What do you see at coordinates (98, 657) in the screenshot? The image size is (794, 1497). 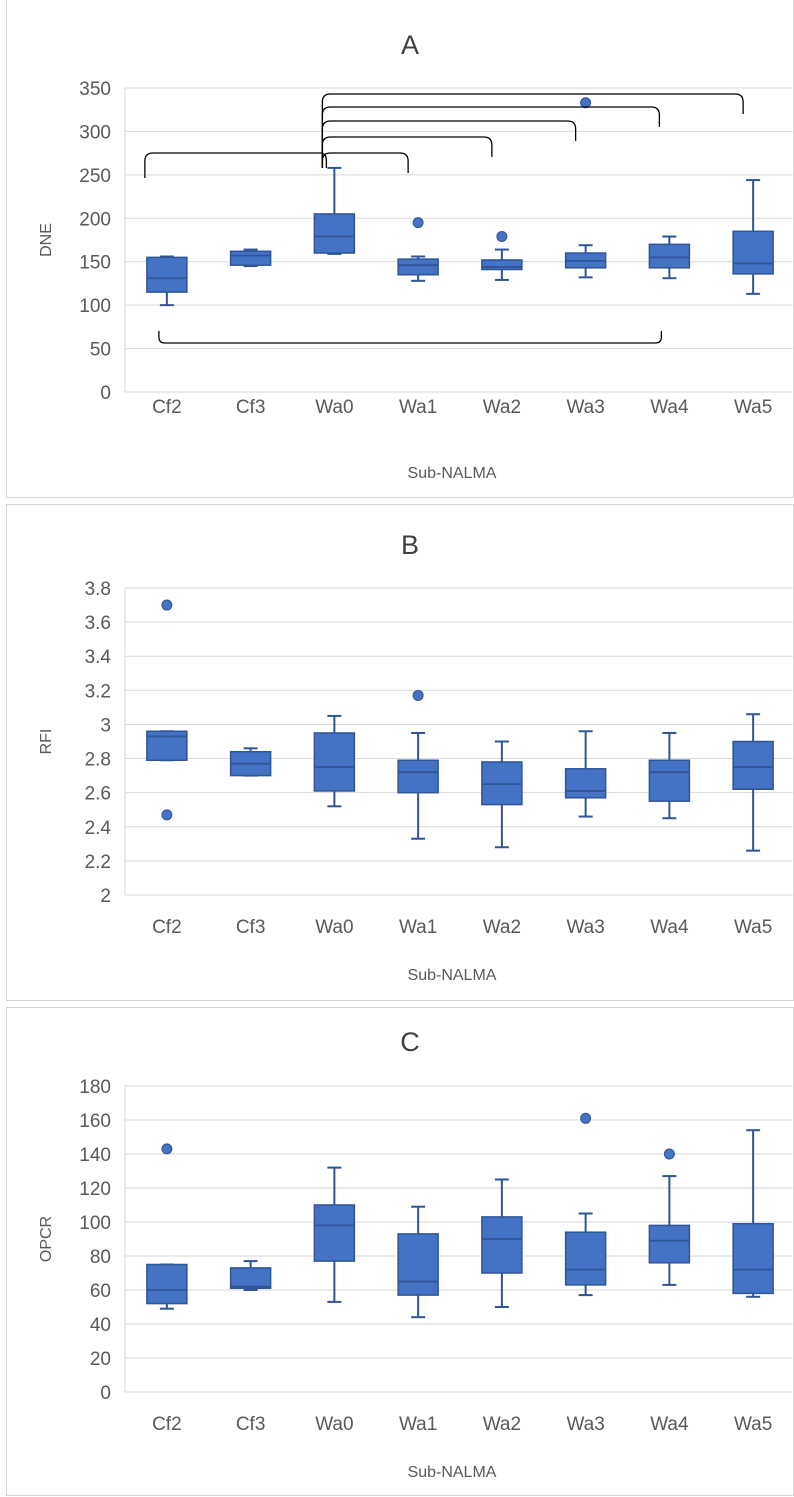 I see `y-tick-label: 3.4` at bounding box center [98, 657].